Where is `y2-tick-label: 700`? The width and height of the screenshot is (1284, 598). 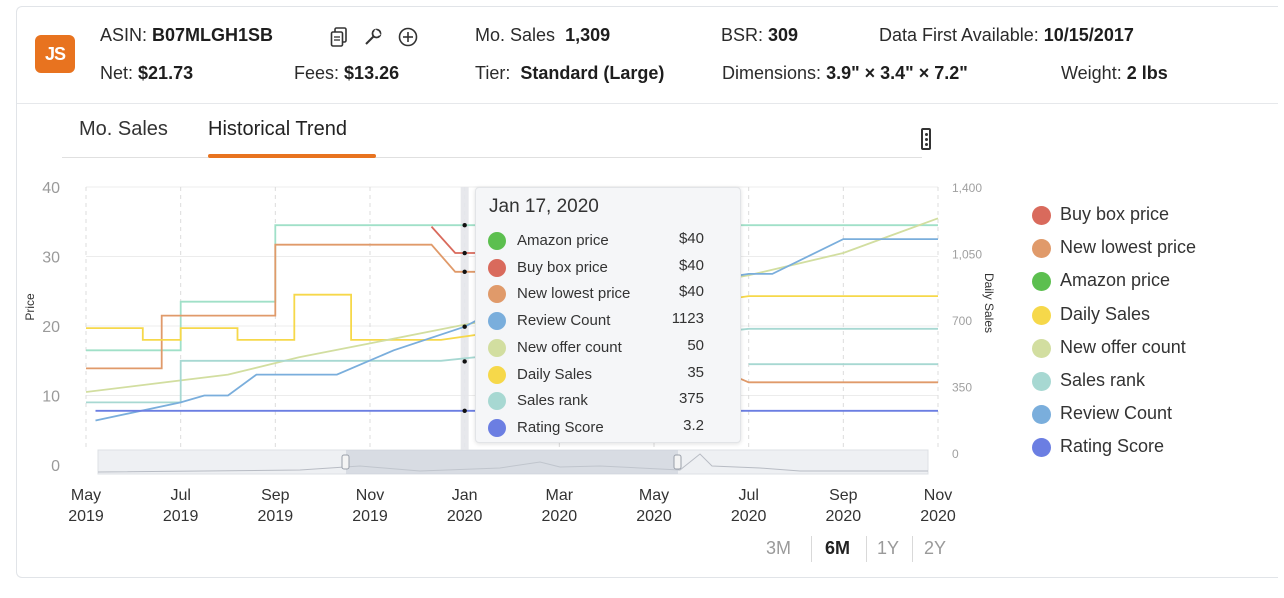
y2-tick-label: 700 is located at coordinates (962, 321).